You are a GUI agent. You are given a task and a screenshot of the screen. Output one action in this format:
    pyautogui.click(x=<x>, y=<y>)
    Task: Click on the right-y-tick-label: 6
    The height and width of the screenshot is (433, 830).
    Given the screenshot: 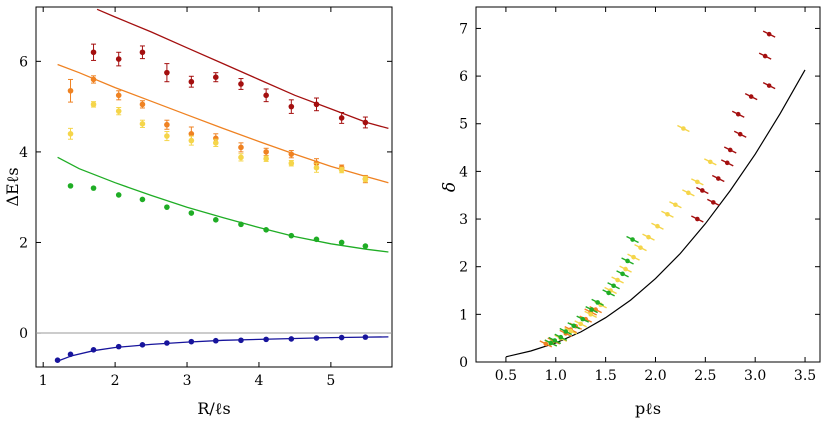 What is the action you would take?
    pyautogui.click(x=463, y=77)
    